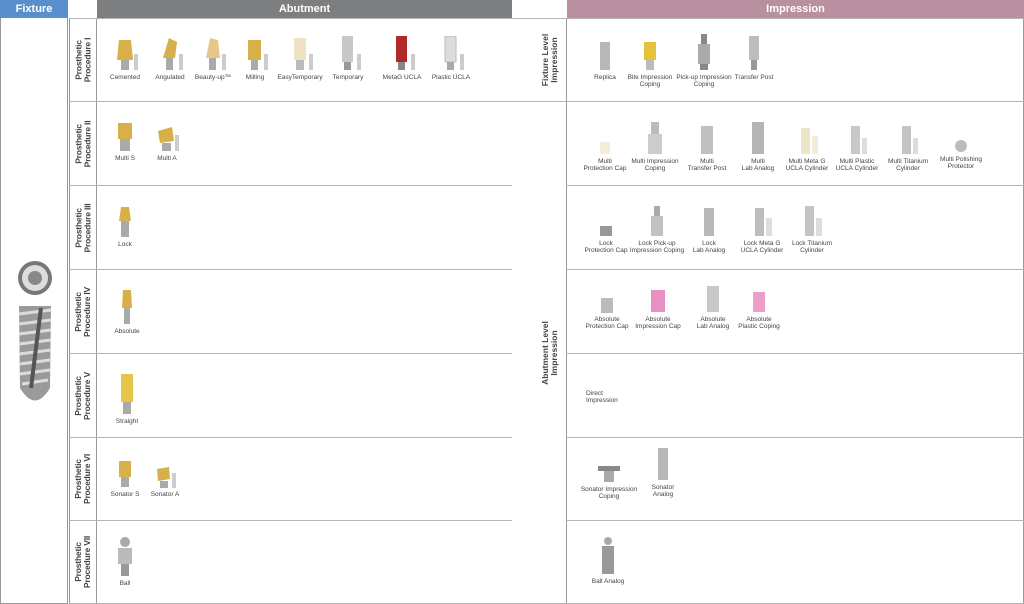  What do you see at coordinates (125, 222) in the screenshot?
I see `lock-abutment-icon` at bounding box center [125, 222].